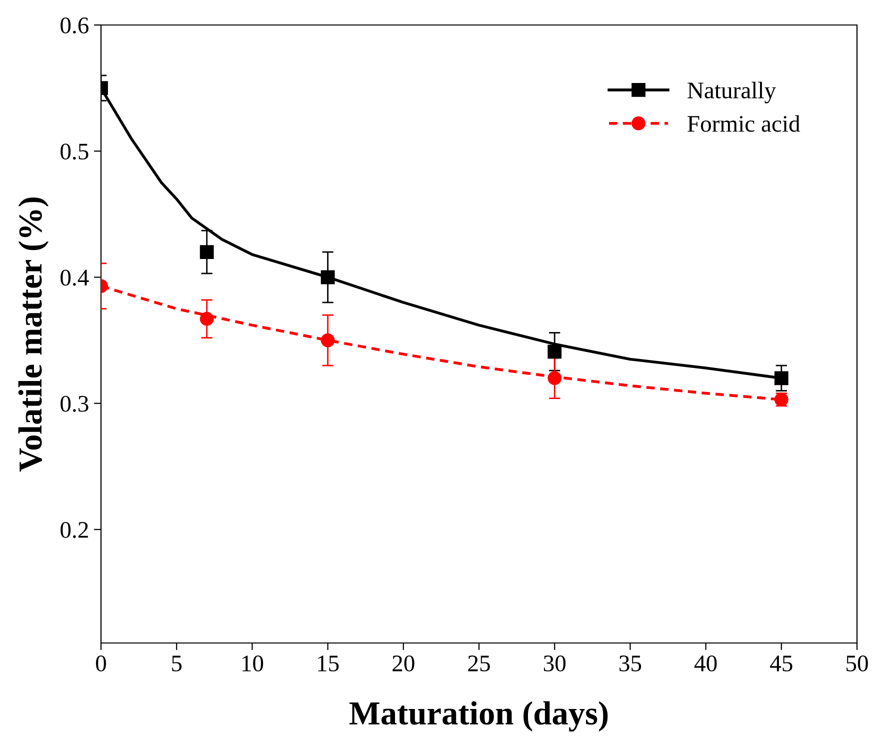  What do you see at coordinates (857, 663) in the screenshot?
I see `x-tick-label: 50` at bounding box center [857, 663].